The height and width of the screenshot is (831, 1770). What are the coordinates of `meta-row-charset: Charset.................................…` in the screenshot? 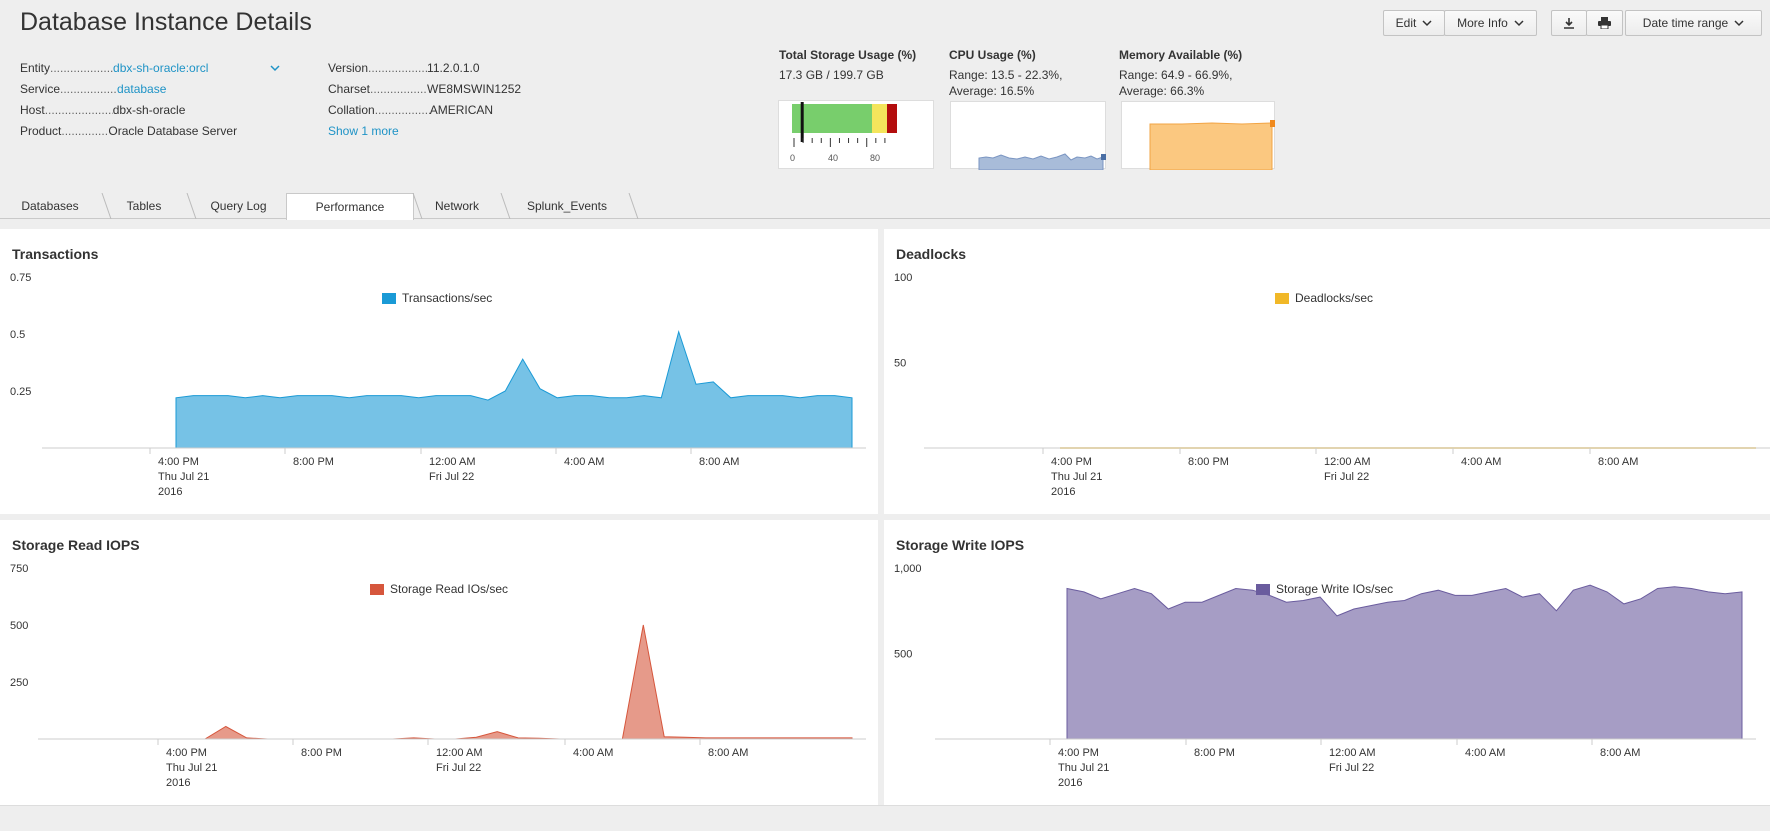 It's located at (424, 89).